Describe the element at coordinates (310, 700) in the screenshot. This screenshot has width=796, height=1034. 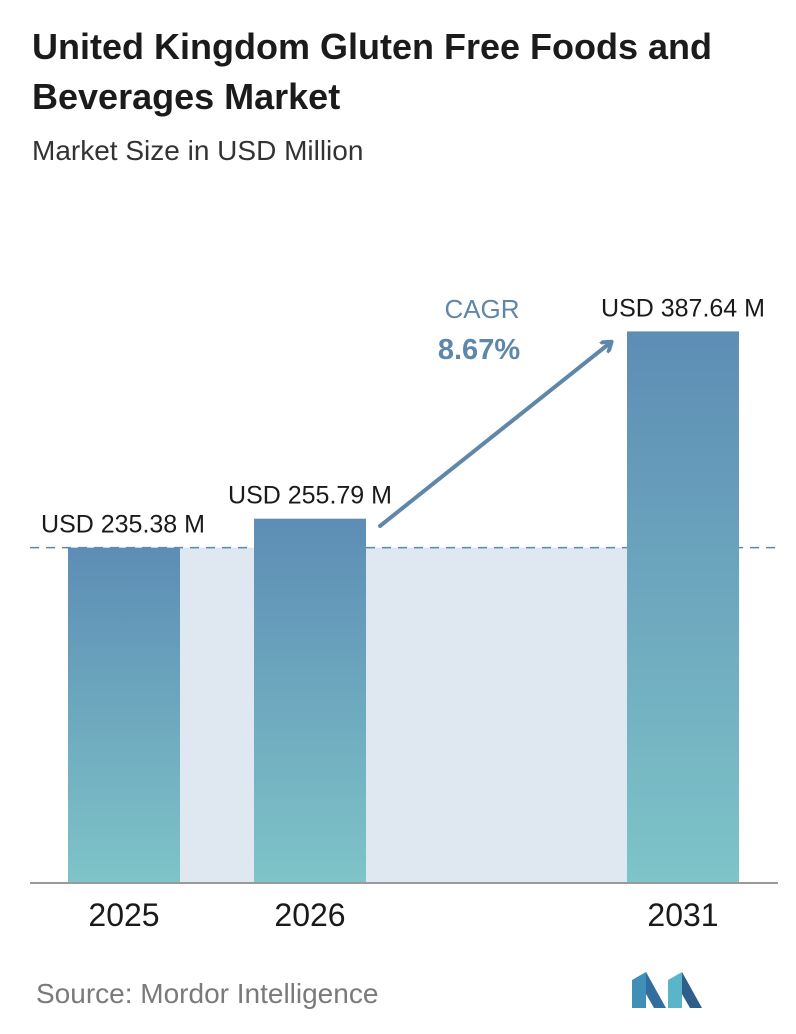
I see `bar-2026` at that location.